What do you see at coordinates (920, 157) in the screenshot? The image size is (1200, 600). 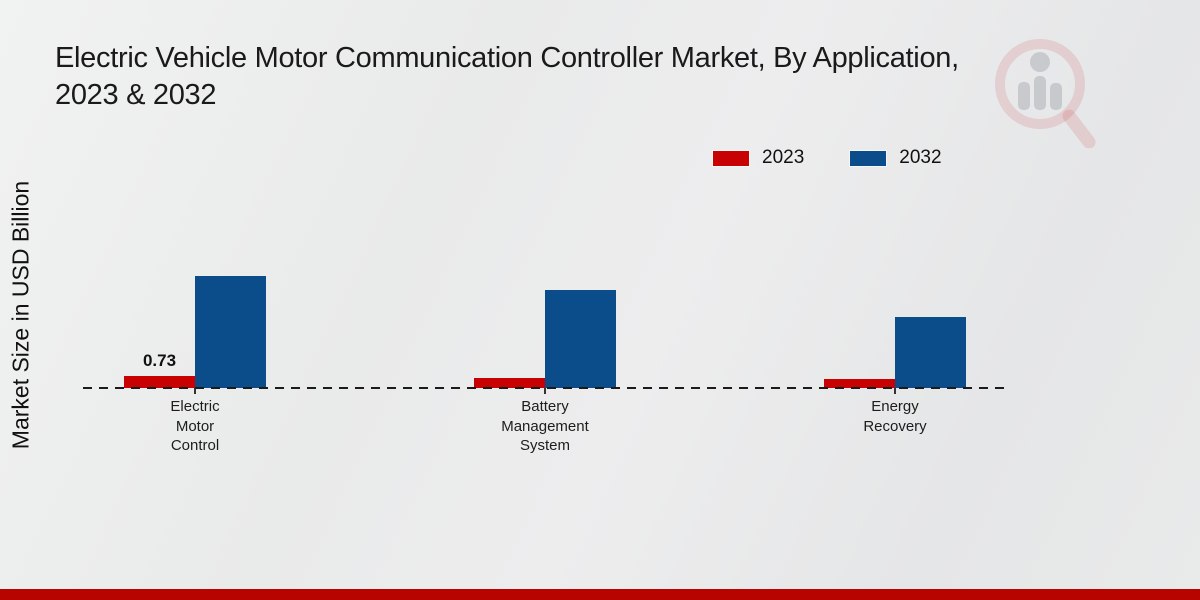 I see `legend-label-2032: 2032` at bounding box center [920, 157].